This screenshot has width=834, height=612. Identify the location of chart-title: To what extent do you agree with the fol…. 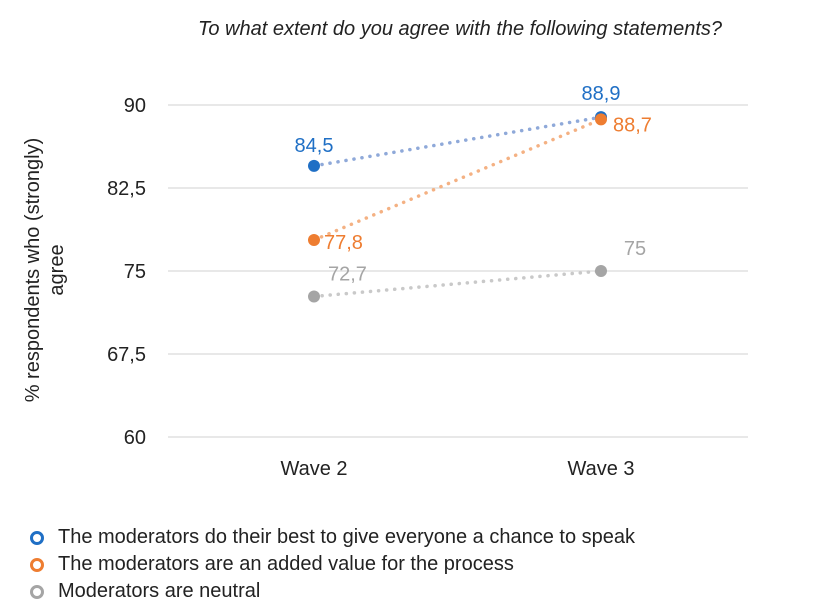
(460, 29).